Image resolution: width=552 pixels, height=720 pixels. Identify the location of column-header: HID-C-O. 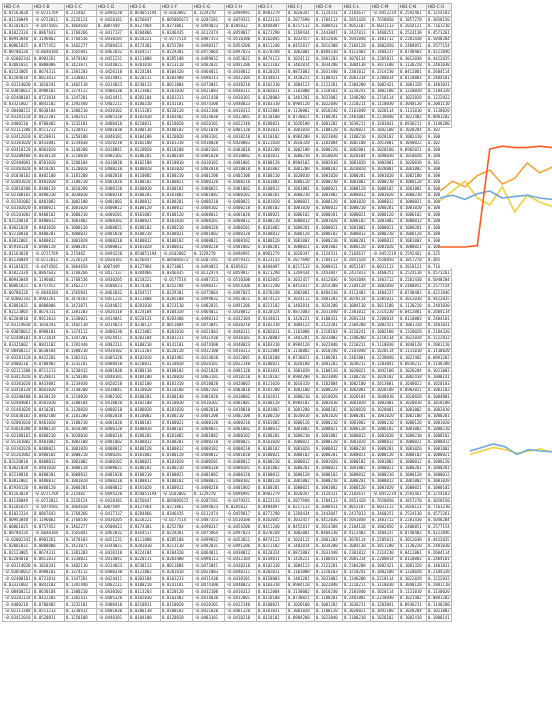
(439, 7).